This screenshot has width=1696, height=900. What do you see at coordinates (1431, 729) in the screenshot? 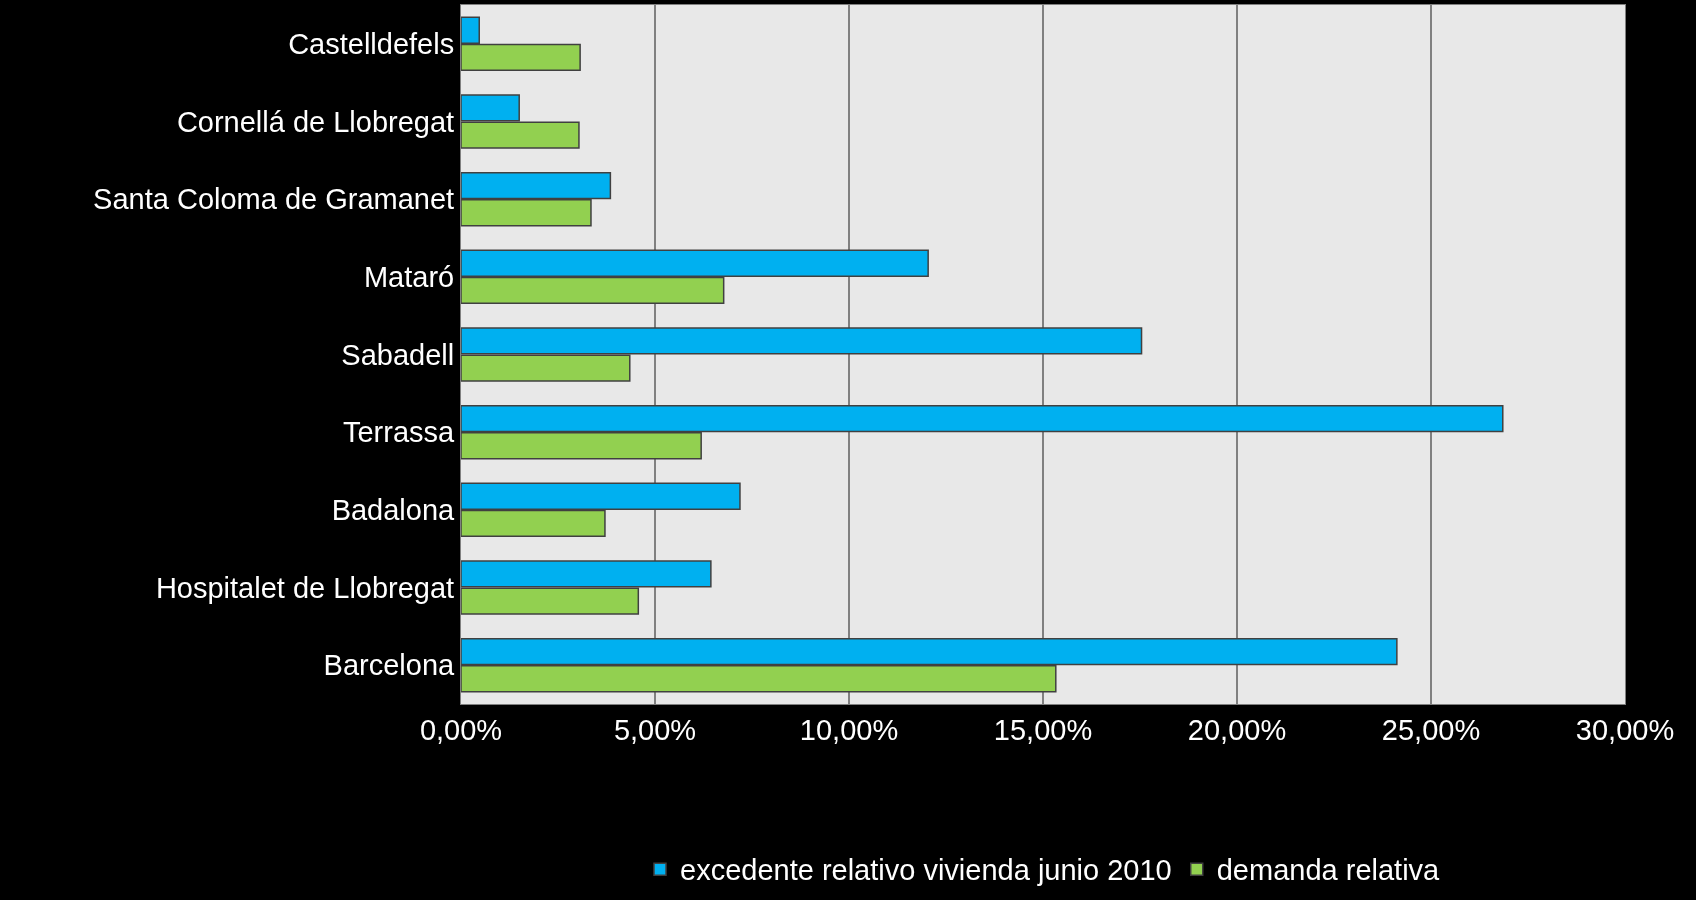
I see `x-tick-label: 25,00%` at bounding box center [1431, 729].